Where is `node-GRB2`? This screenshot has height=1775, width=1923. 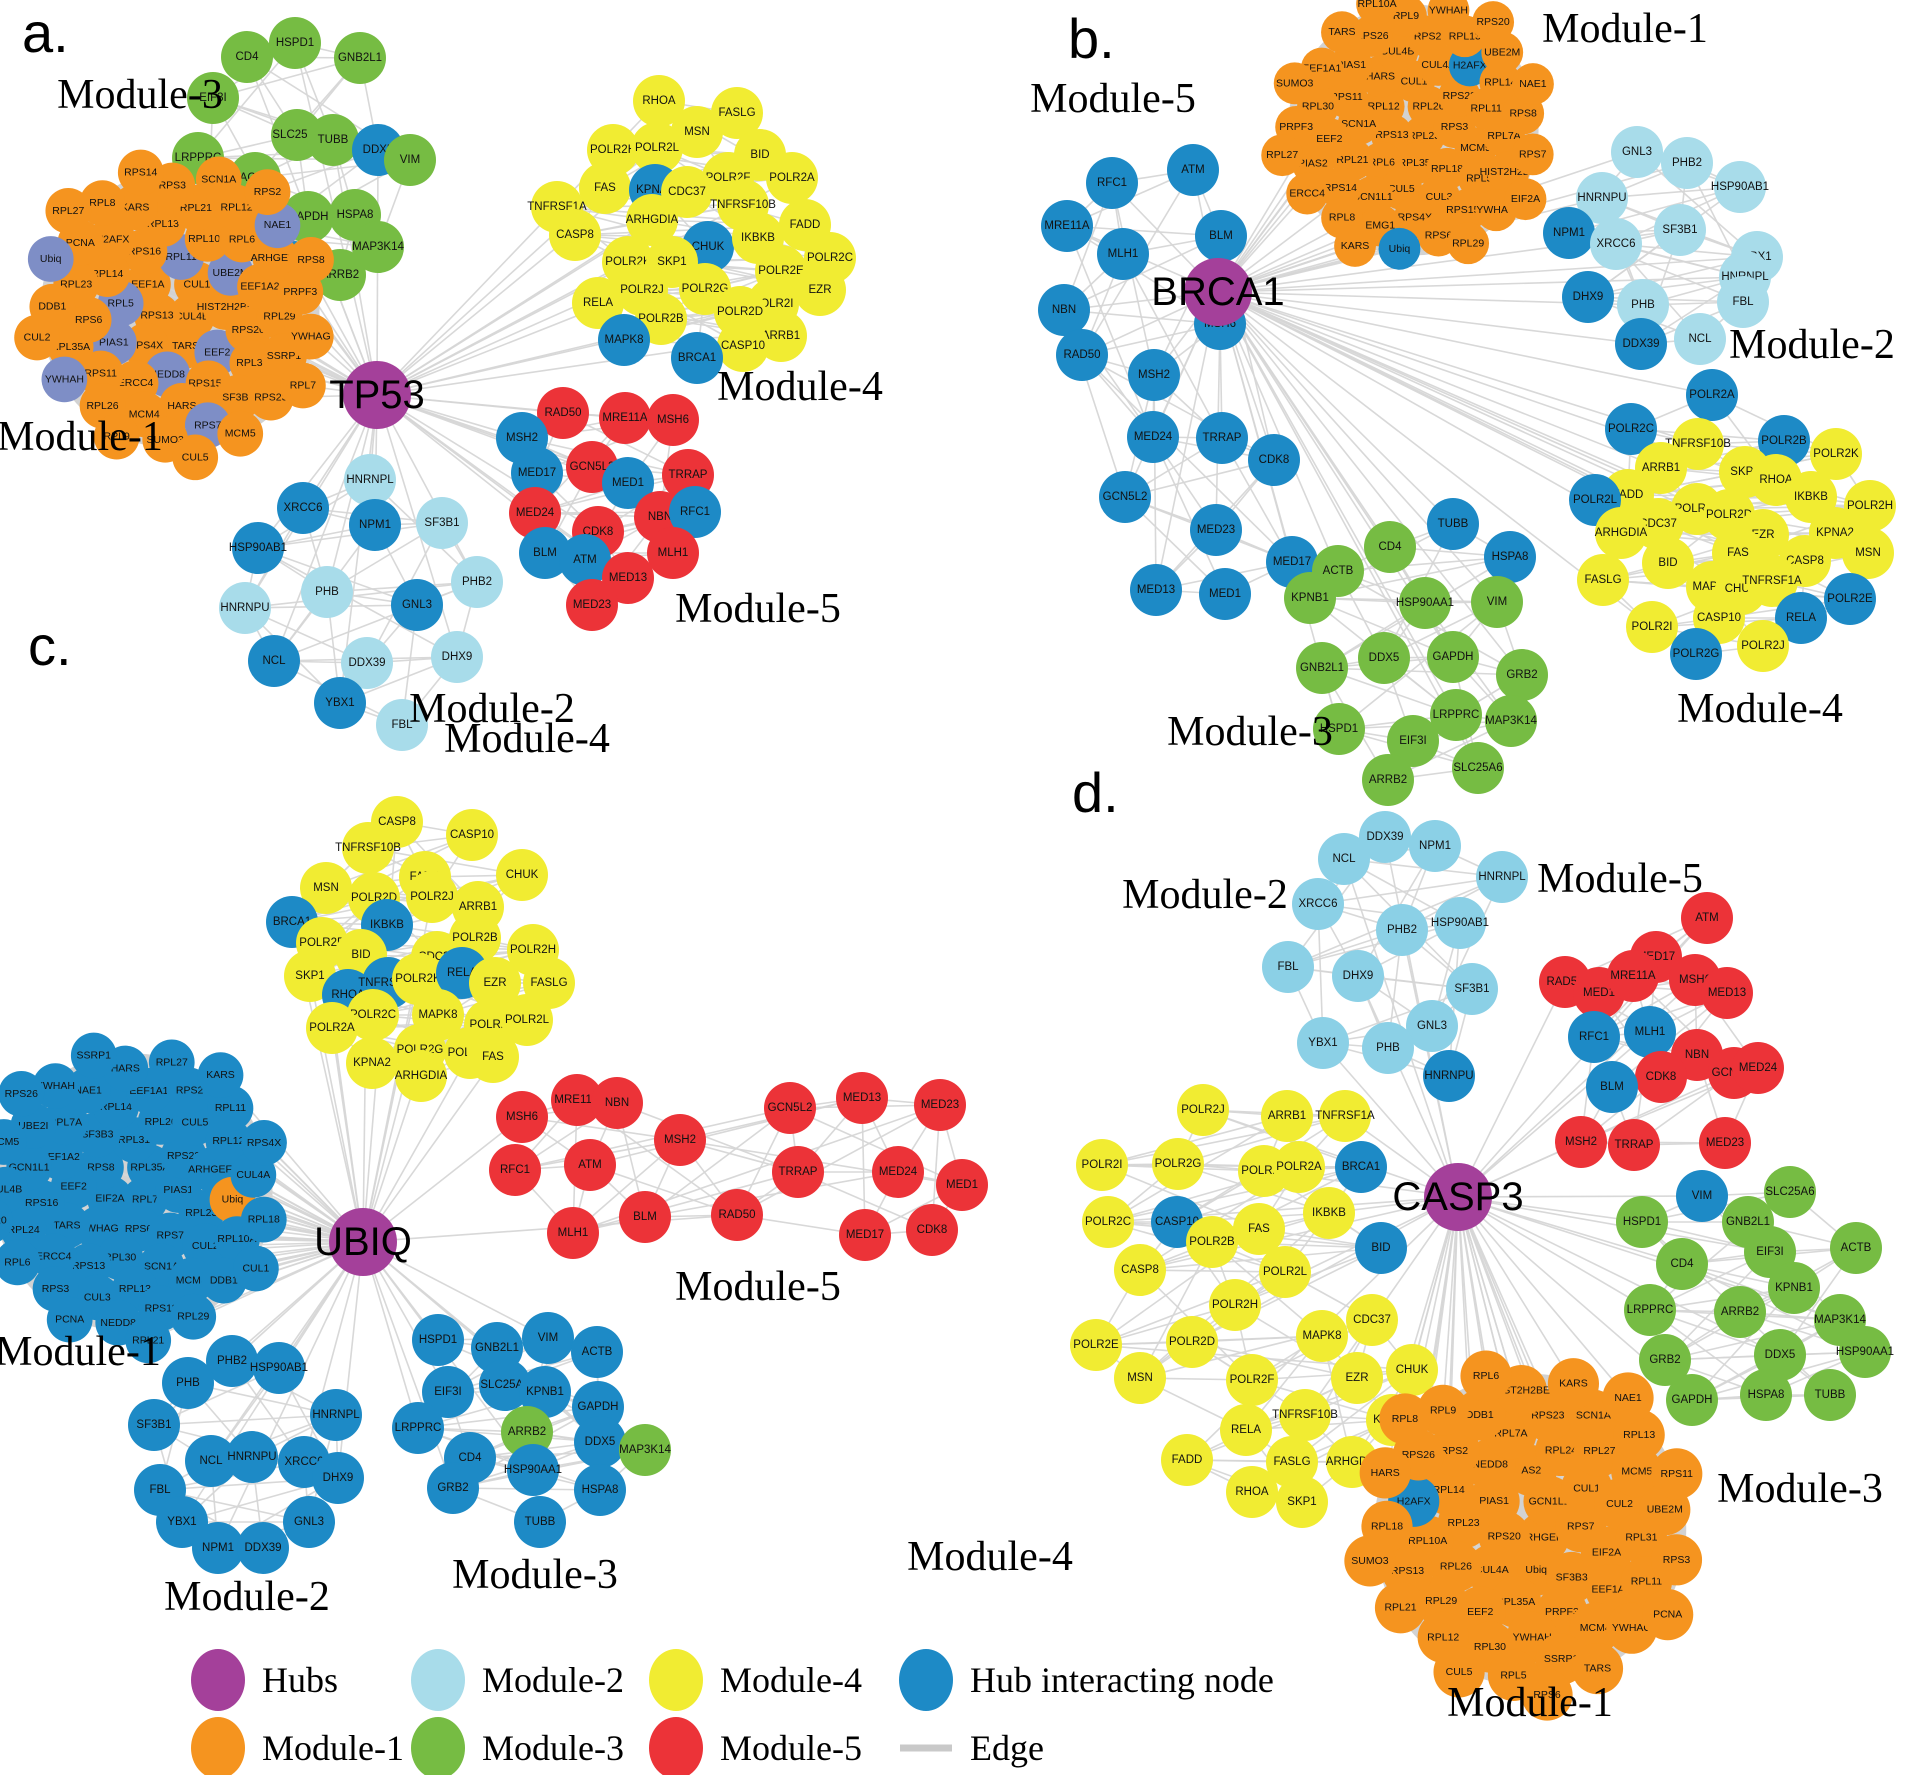
node-GRB2 is located at coordinates (453, 1488).